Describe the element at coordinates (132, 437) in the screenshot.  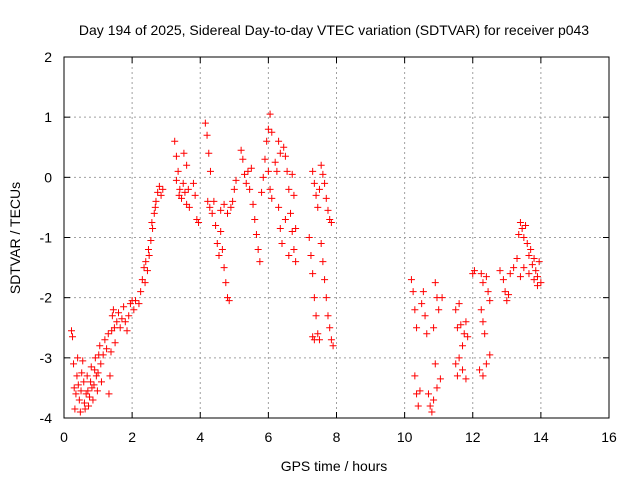
I see `x-tick-label: 2` at that location.